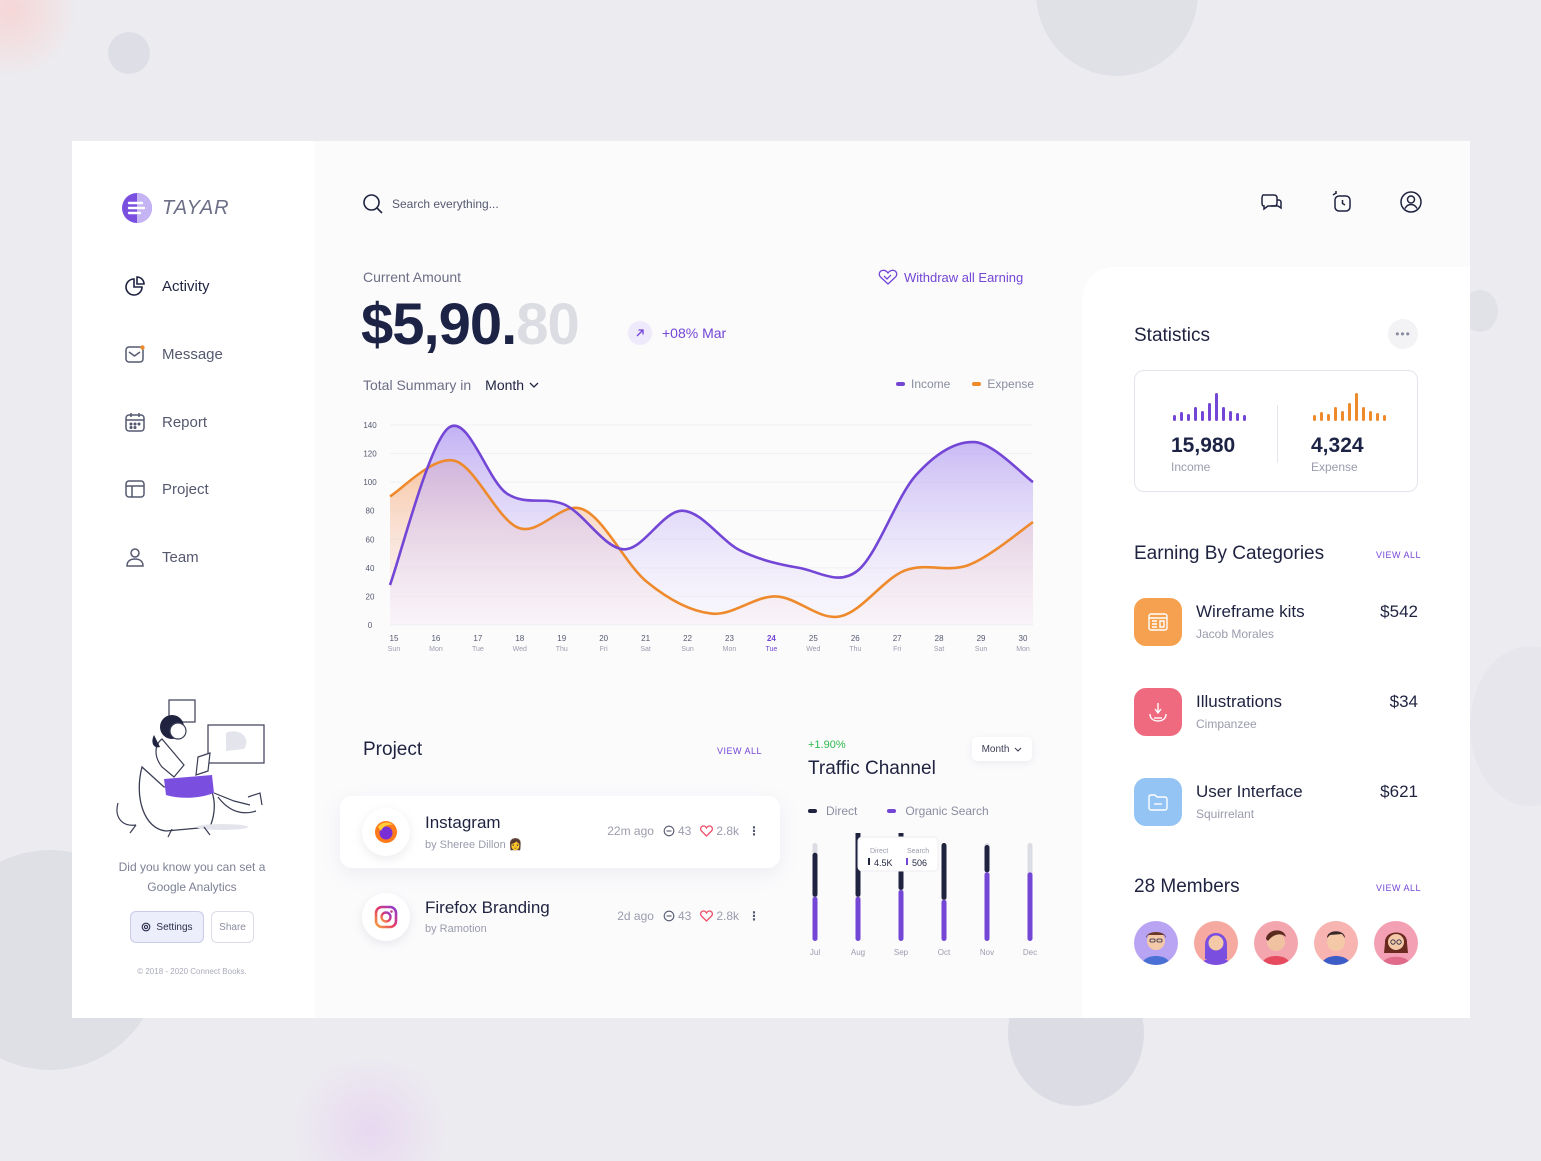 The image size is (1541, 1161). Describe the element at coordinates (1349, 407) in the screenshot. I see `expense-mini-bars` at that location.